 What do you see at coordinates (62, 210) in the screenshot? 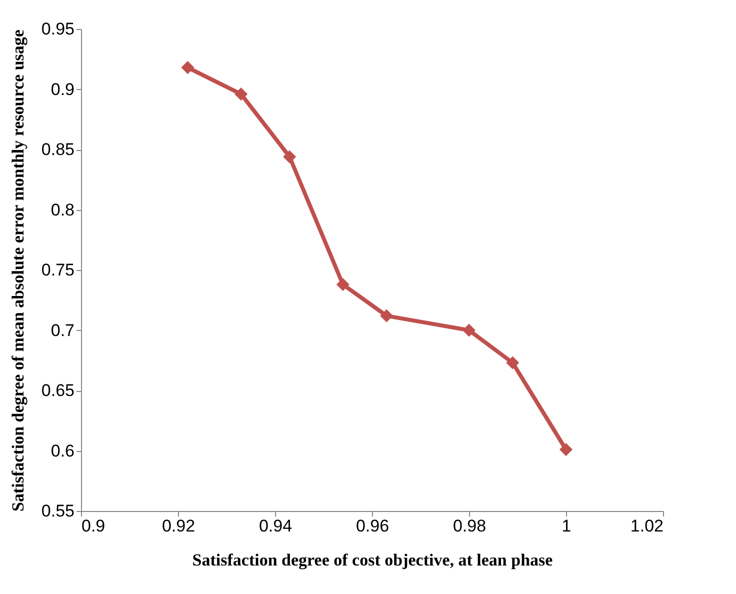
I see `y-tick-label: 0.8` at bounding box center [62, 210].